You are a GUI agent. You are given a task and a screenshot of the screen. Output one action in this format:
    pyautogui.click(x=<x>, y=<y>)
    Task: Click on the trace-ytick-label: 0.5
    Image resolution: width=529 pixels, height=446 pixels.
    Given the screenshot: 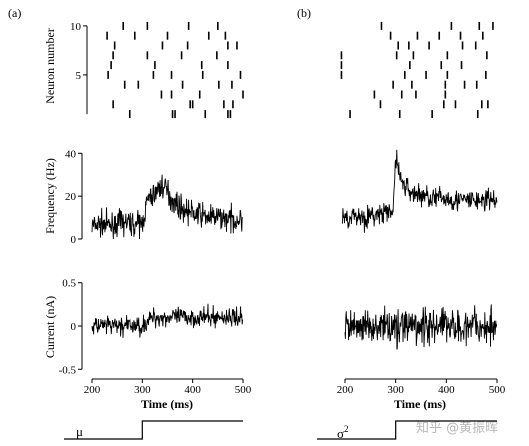 What is the action you would take?
    pyautogui.click(x=69, y=284)
    